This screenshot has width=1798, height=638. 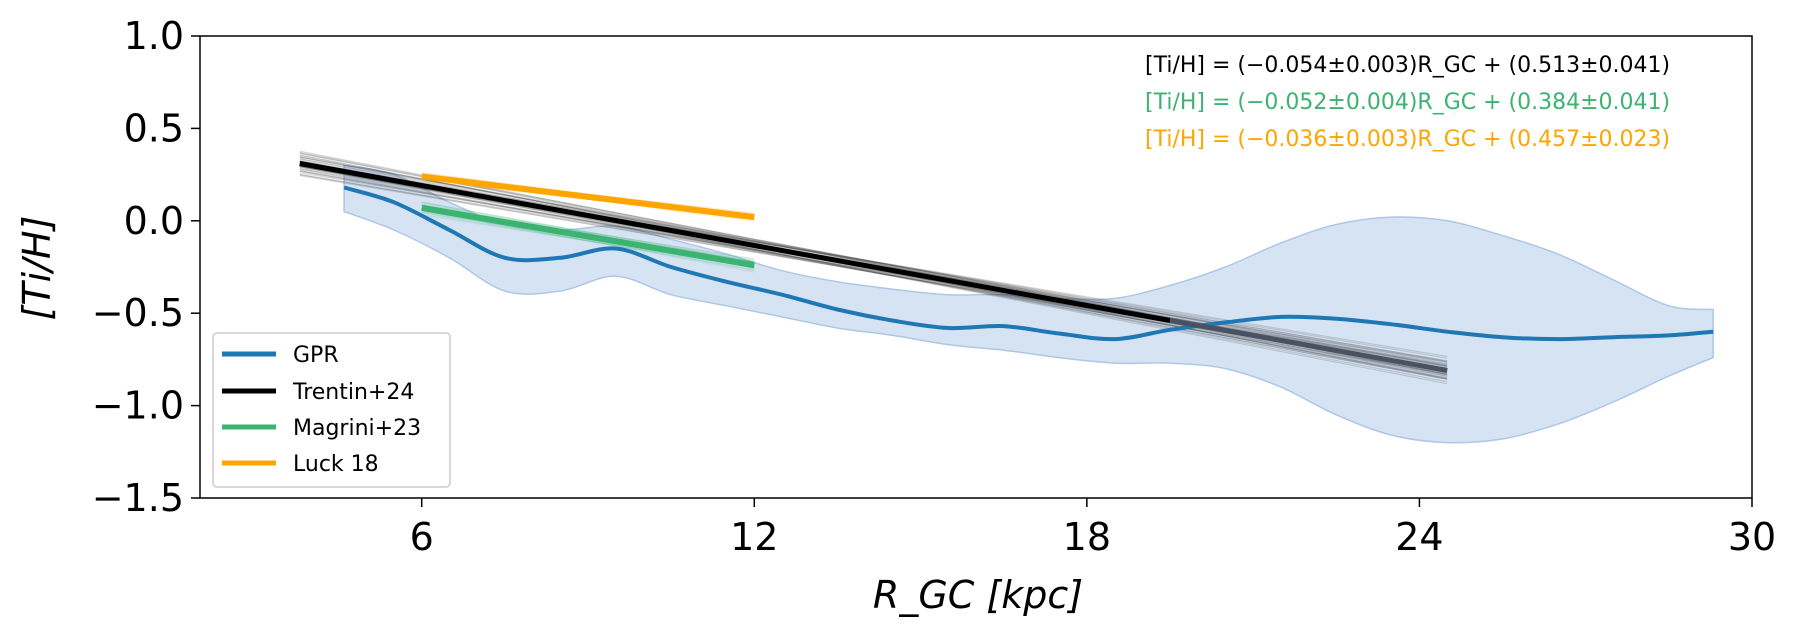 I want to click on legend-label-magrini: Magrini+23, so click(x=357, y=428).